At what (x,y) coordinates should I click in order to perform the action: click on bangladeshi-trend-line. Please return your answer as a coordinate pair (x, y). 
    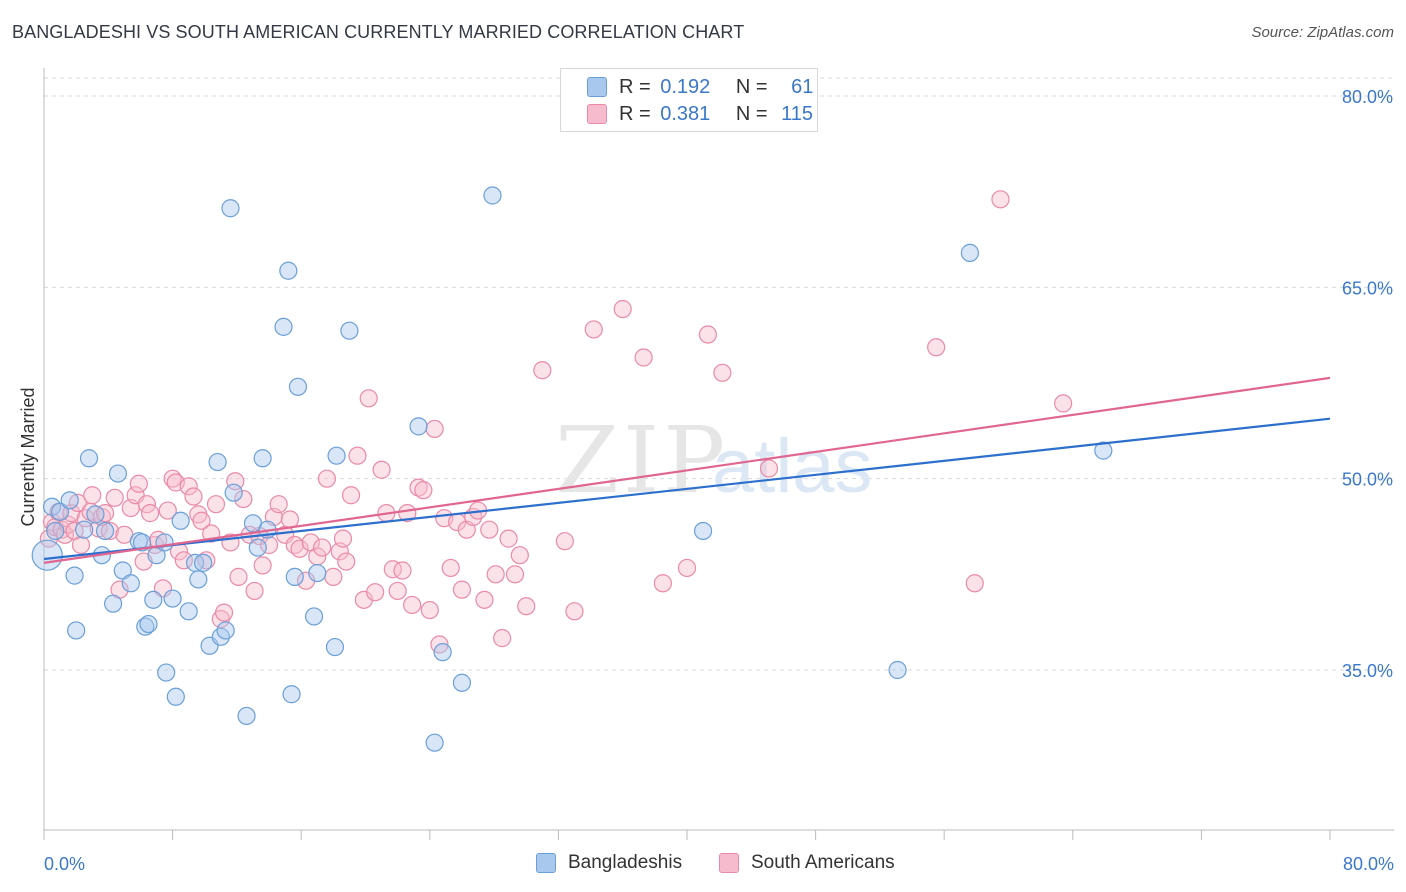
    Looking at the image, I should click on (687, 489).